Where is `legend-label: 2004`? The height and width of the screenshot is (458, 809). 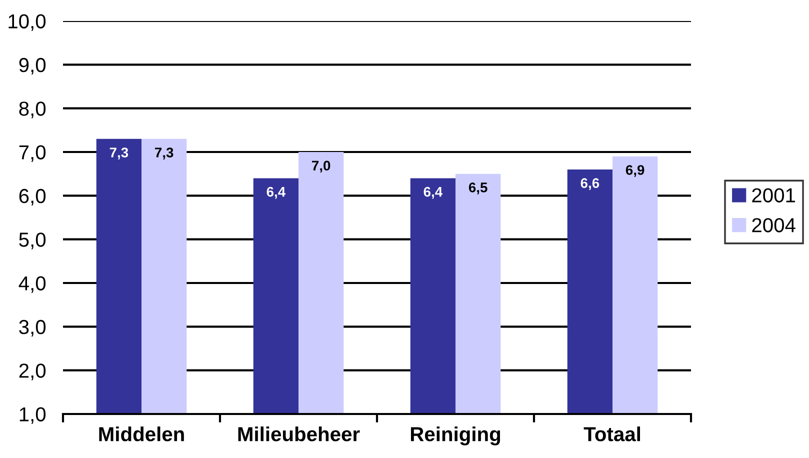 legend-label: 2004 is located at coordinates (774, 225).